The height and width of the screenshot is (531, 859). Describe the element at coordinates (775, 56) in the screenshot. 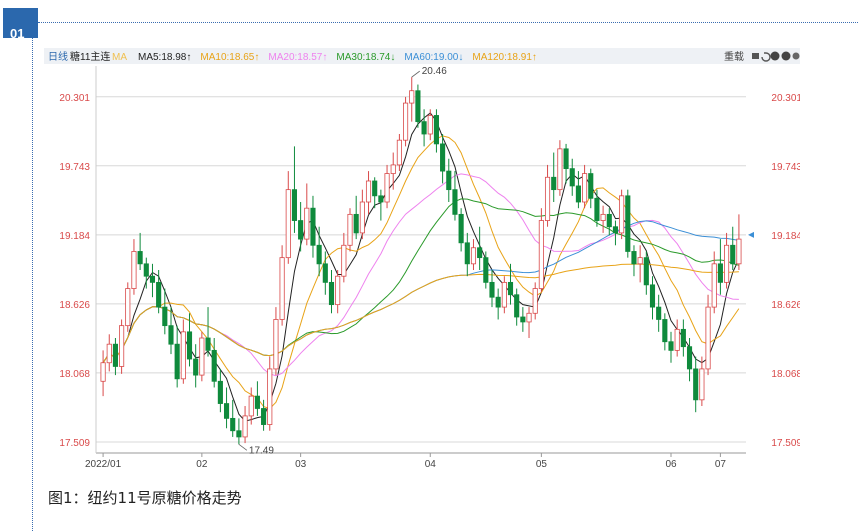

I see `zoom-in-icon` at that location.